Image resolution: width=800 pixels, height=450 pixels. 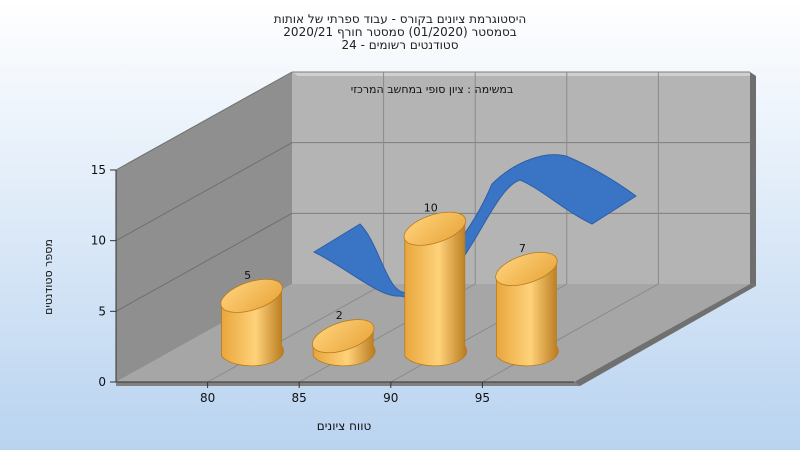 I want to click on chart-title-line-2: בסמסטר (01/2020) סמסטר חורף 2020/21, so click(x=399, y=32).